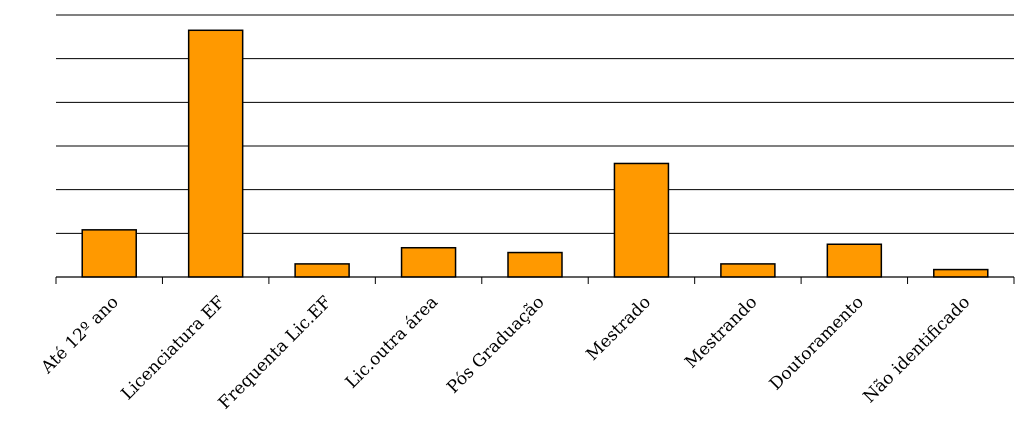 This screenshot has width=1016, height=436. I want to click on x-tick-label: Licenciatura EF, so click(173, 348).